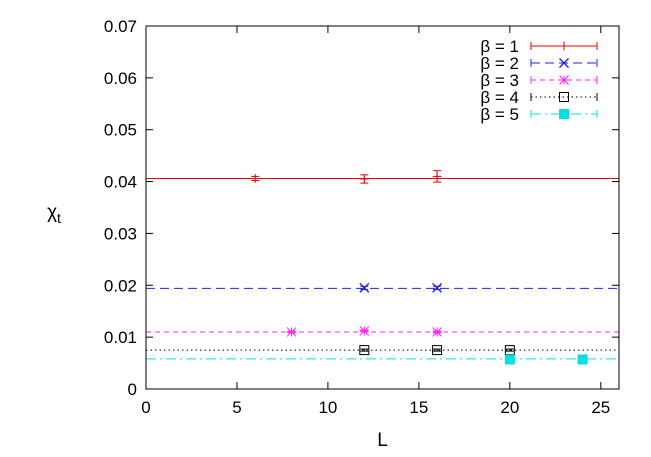  Describe the element at coordinates (382, 440) in the screenshot. I see `x-axis-label: L` at that location.